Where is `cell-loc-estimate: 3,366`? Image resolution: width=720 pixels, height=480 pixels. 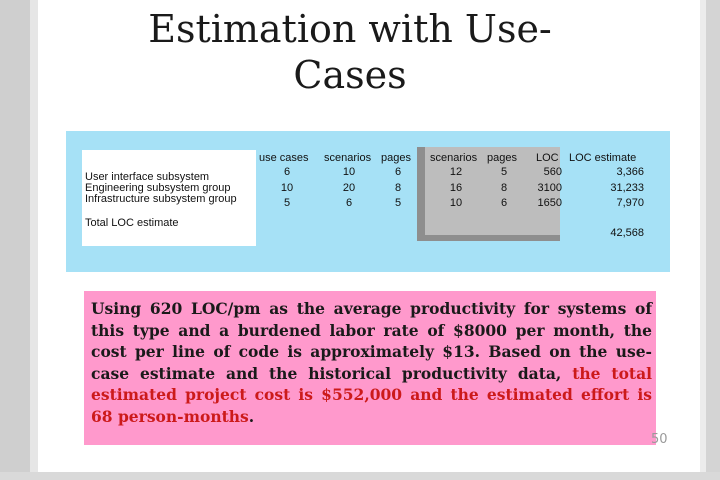 cell-loc-estimate: 3,366 is located at coordinates (630, 172).